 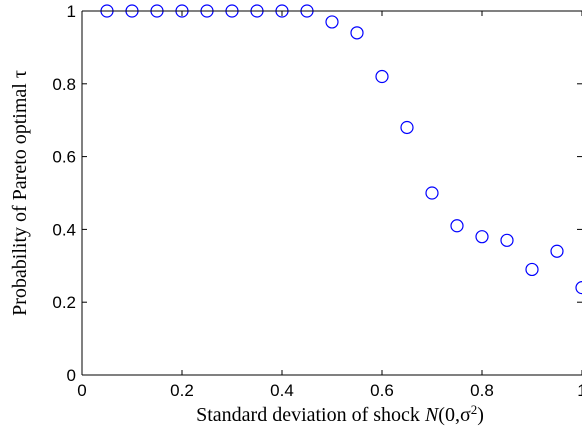 What do you see at coordinates (482, 390) in the screenshot?
I see `x-tick-label: 0.8` at bounding box center [482, 390].